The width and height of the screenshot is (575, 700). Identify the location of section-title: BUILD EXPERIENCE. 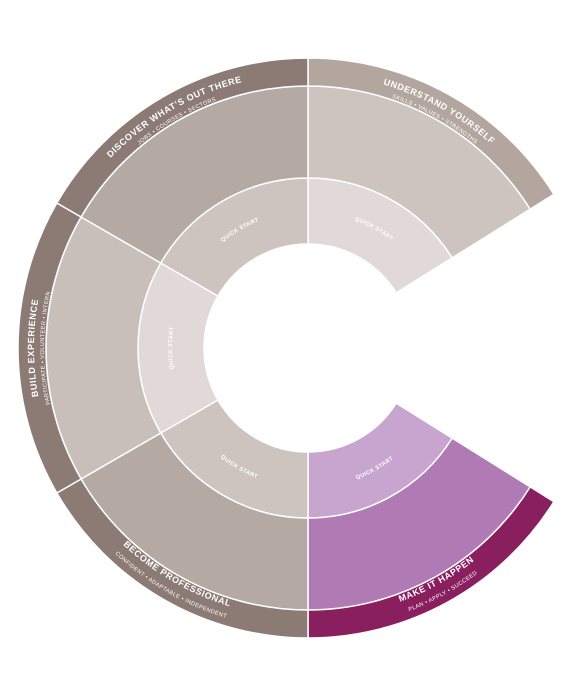
(33, 348).